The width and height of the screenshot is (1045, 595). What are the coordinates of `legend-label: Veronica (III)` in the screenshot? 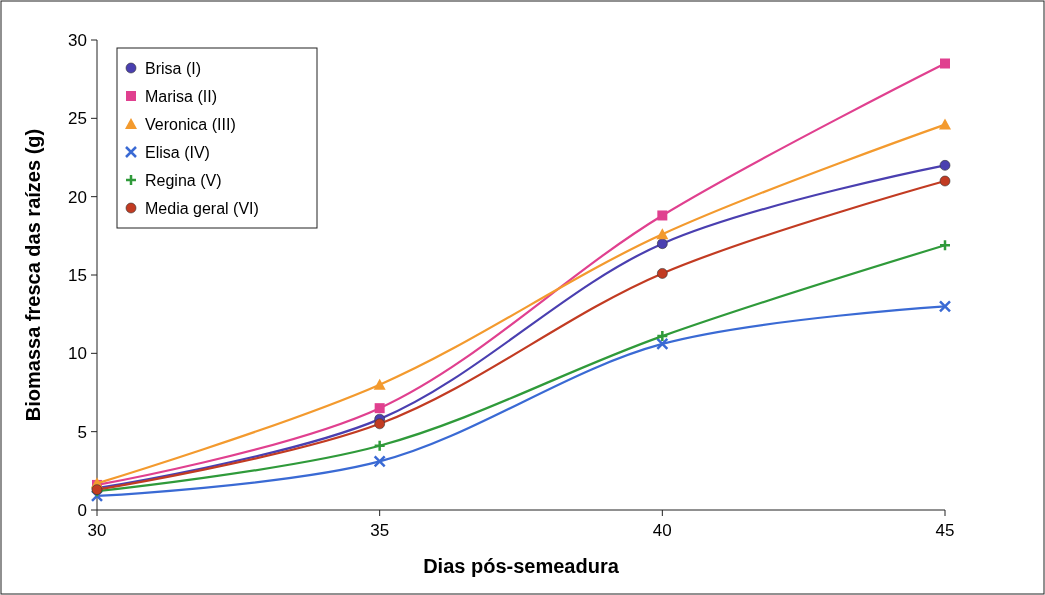 It's located at (190, 124).